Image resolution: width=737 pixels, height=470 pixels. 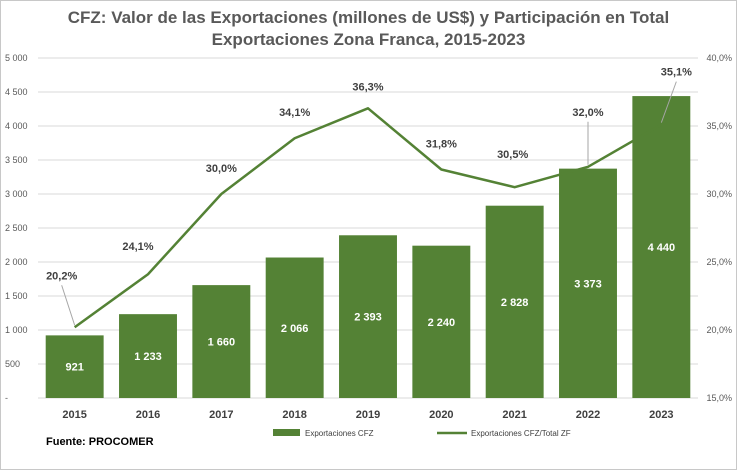 What do you see at coordinates (514, 415) in the screenshot?
I see `x-tick-label: 2021` at bounding box center [514, 415].